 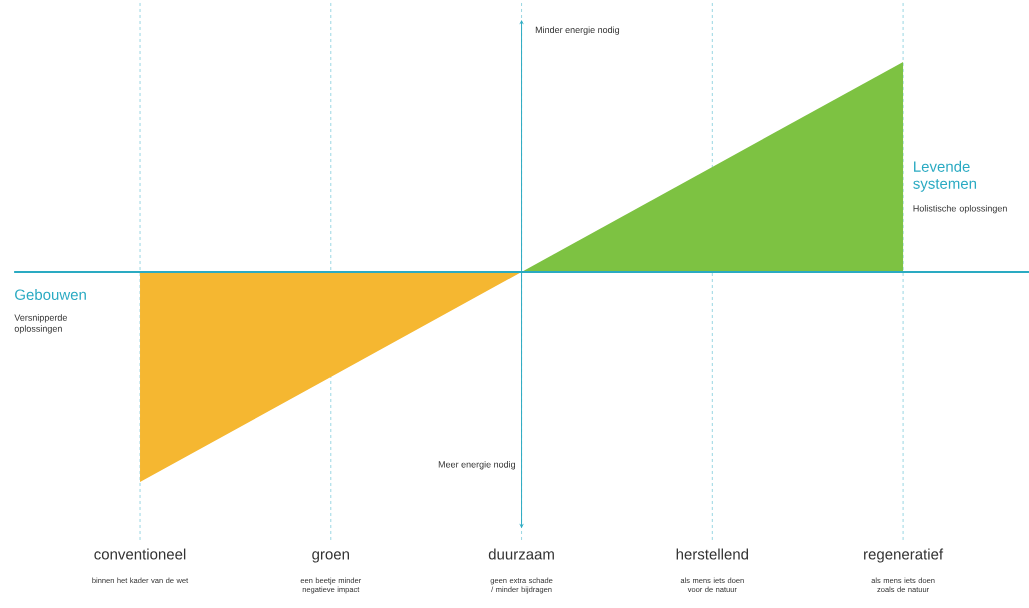 What do you see at coordinates (904, 555) in the screenshot?
I see `x-tick-label: regeneratief` at bounding box center [904, 555].